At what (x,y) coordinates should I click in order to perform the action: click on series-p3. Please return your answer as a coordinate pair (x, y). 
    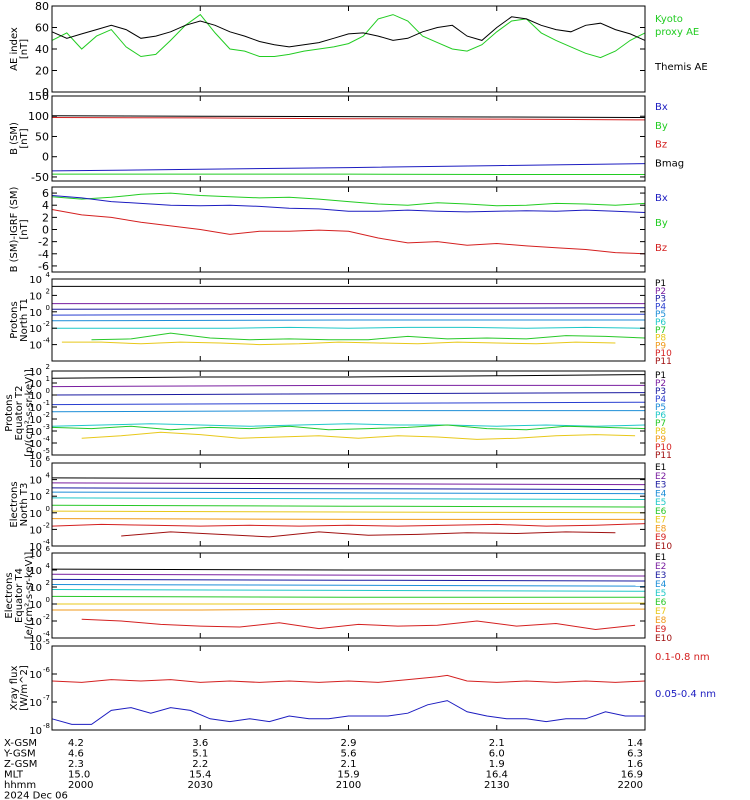
    Looking at the image, I should click on (348, 308).